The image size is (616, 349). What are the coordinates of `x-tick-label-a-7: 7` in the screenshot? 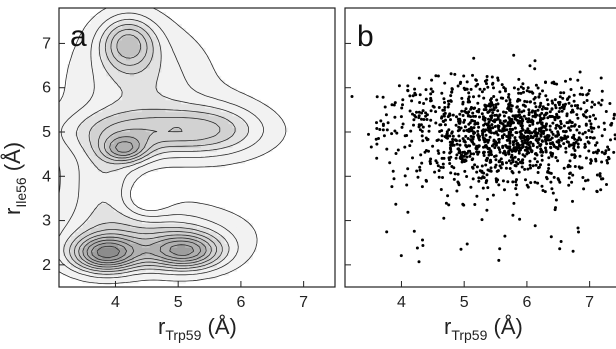 It's located at (303, 302).